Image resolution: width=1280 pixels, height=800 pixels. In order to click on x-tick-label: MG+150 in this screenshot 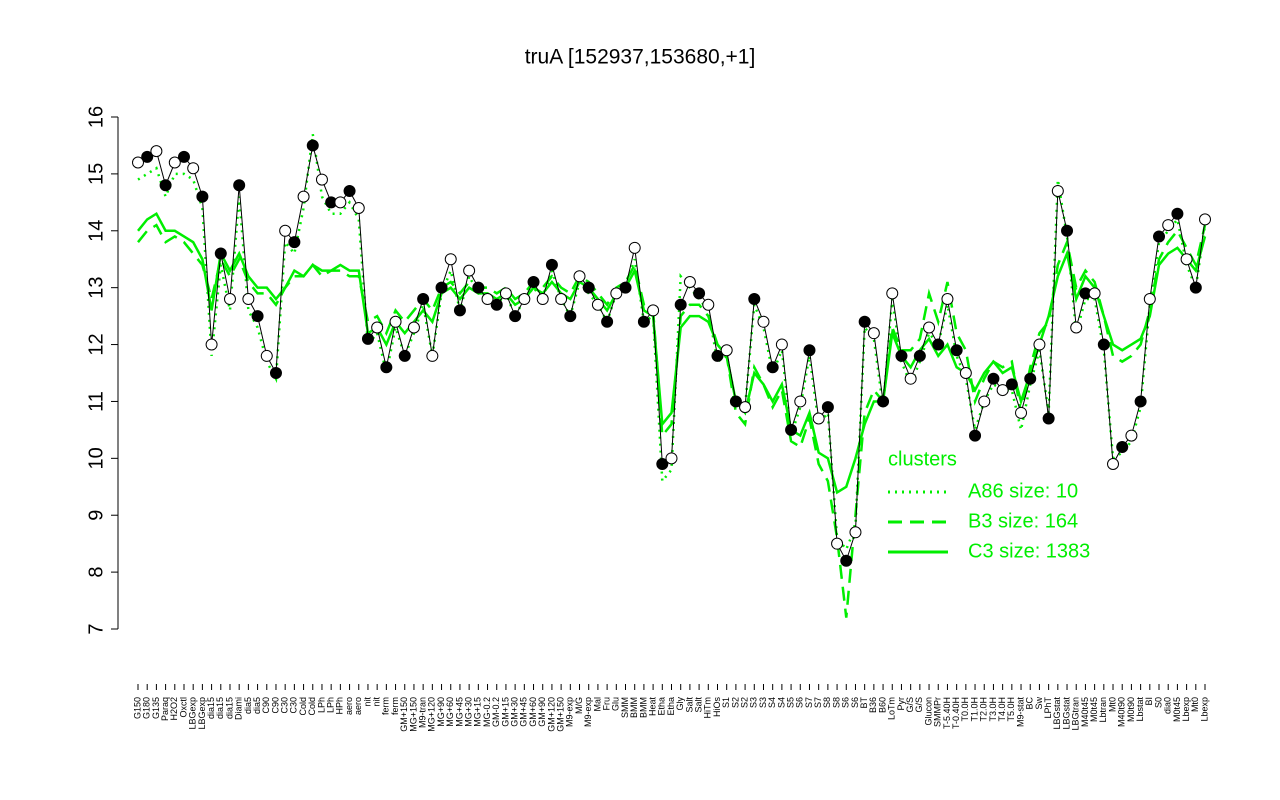, I will do `click(413, 714)`.